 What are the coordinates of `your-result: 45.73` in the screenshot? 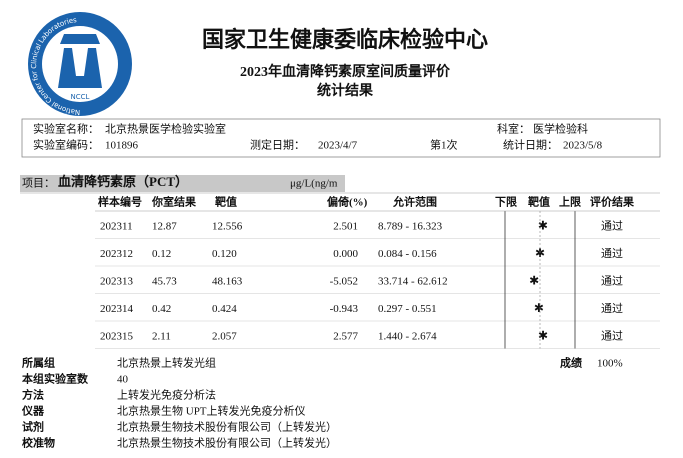 It's located at (164, 281).